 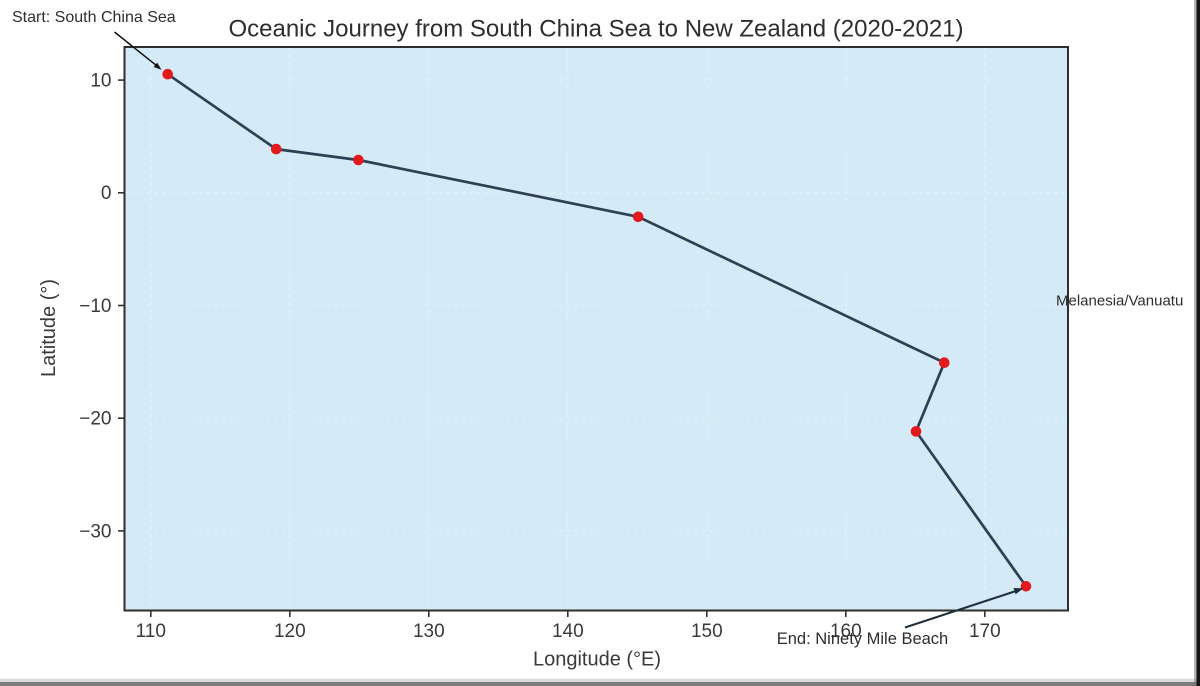 I want to click on svg-text: 0, so click(x=106, y=193).